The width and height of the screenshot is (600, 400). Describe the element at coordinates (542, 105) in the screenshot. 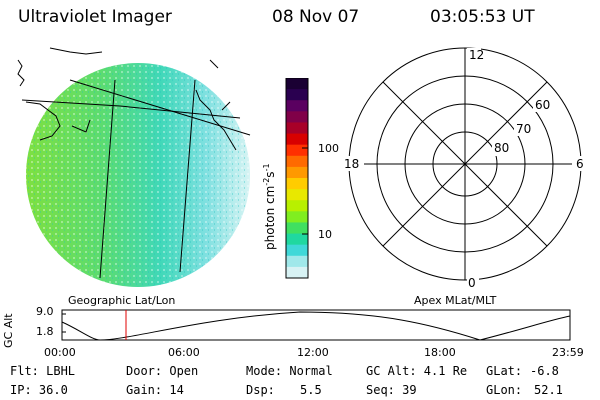

I see `polar-lat-60: 60` at that location.